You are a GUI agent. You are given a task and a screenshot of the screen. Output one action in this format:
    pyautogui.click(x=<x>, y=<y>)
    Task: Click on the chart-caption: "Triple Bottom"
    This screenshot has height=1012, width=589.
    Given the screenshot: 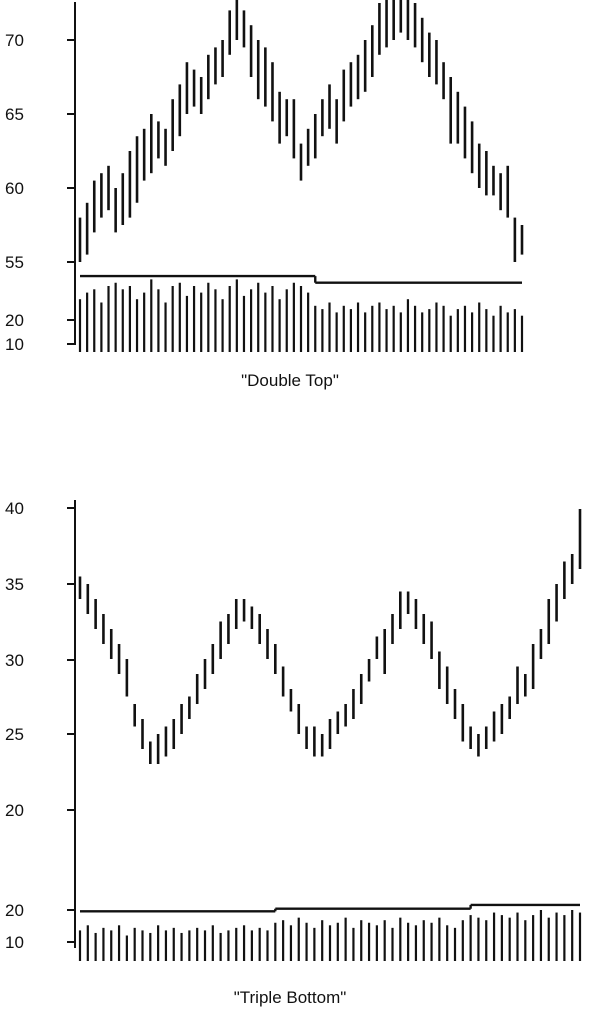 What is the action you would take?
    pyautogui.click(x=290, y=997)
    